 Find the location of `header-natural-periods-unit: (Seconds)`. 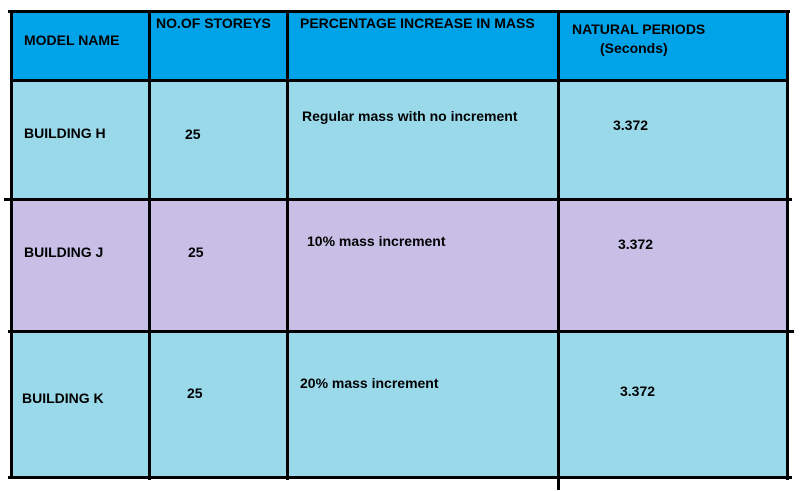

header-natural-periods-unit: (Seconds) is located at coordinates (634, 48).